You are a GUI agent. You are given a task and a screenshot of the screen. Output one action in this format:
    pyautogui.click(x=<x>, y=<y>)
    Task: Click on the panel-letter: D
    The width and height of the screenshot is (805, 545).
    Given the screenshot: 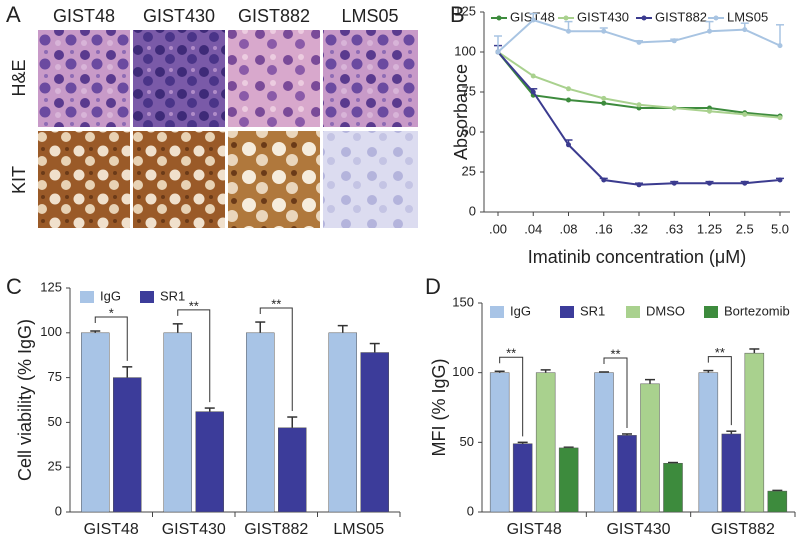 What is the action you would take?
    pyautogui.click(x=433, y=286)
    